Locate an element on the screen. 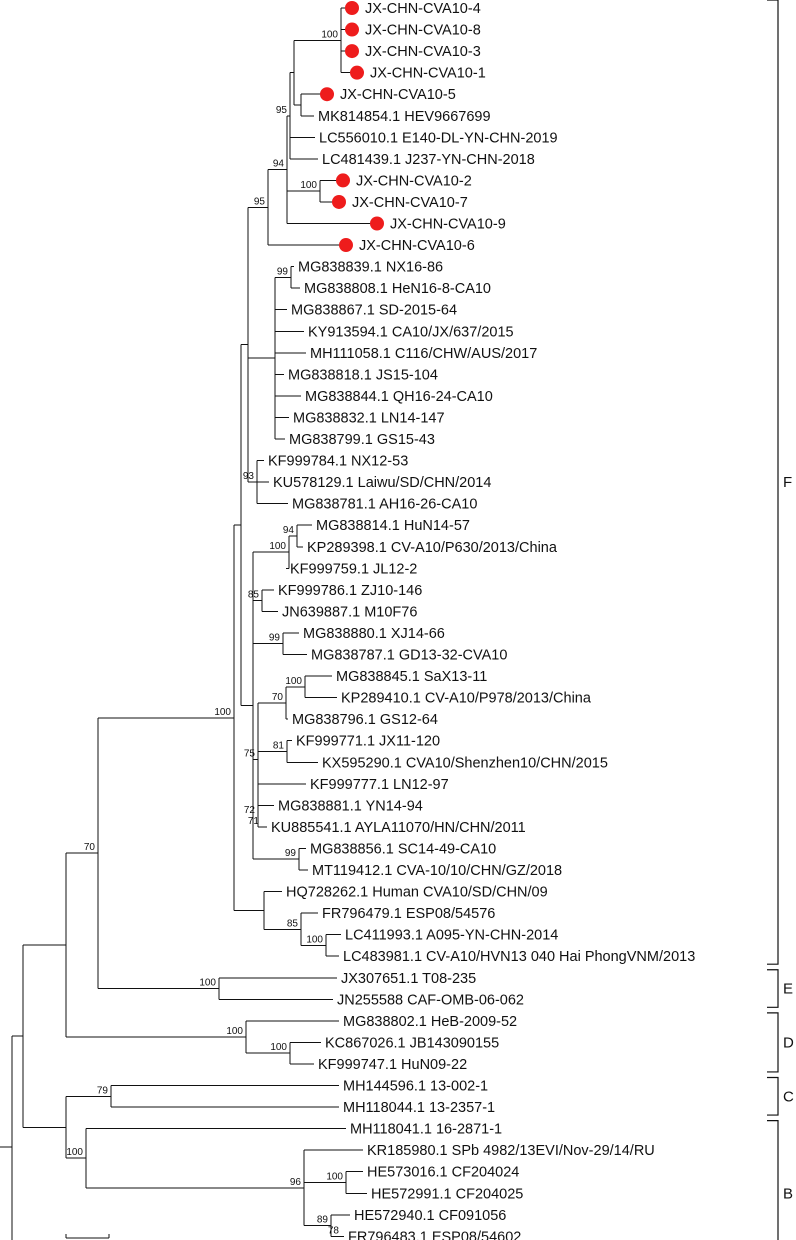 This screenshot has height=1240, width=796. bootstrap-value: 75 is located at coordinates (250, 754).